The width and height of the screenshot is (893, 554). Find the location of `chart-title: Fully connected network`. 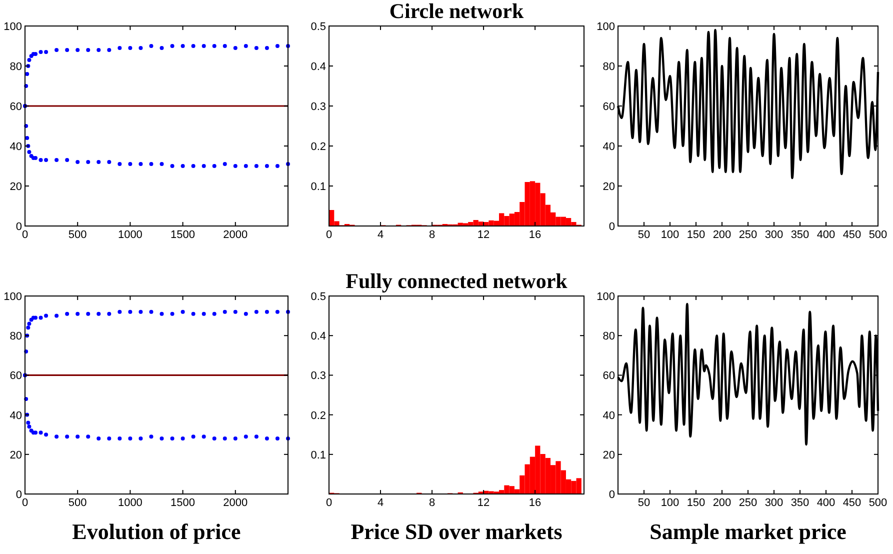

chart-title: Fully connected network is located at coordinates (457, 281).